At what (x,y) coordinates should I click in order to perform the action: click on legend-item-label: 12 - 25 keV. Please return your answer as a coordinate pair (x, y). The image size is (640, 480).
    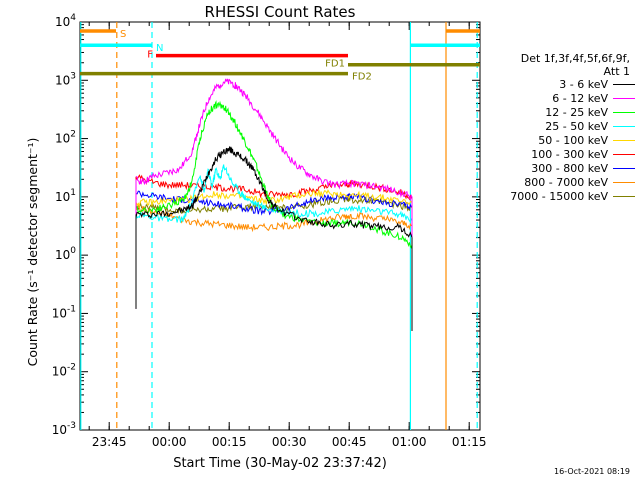
    Looking at the image, I should click on (576, 113).